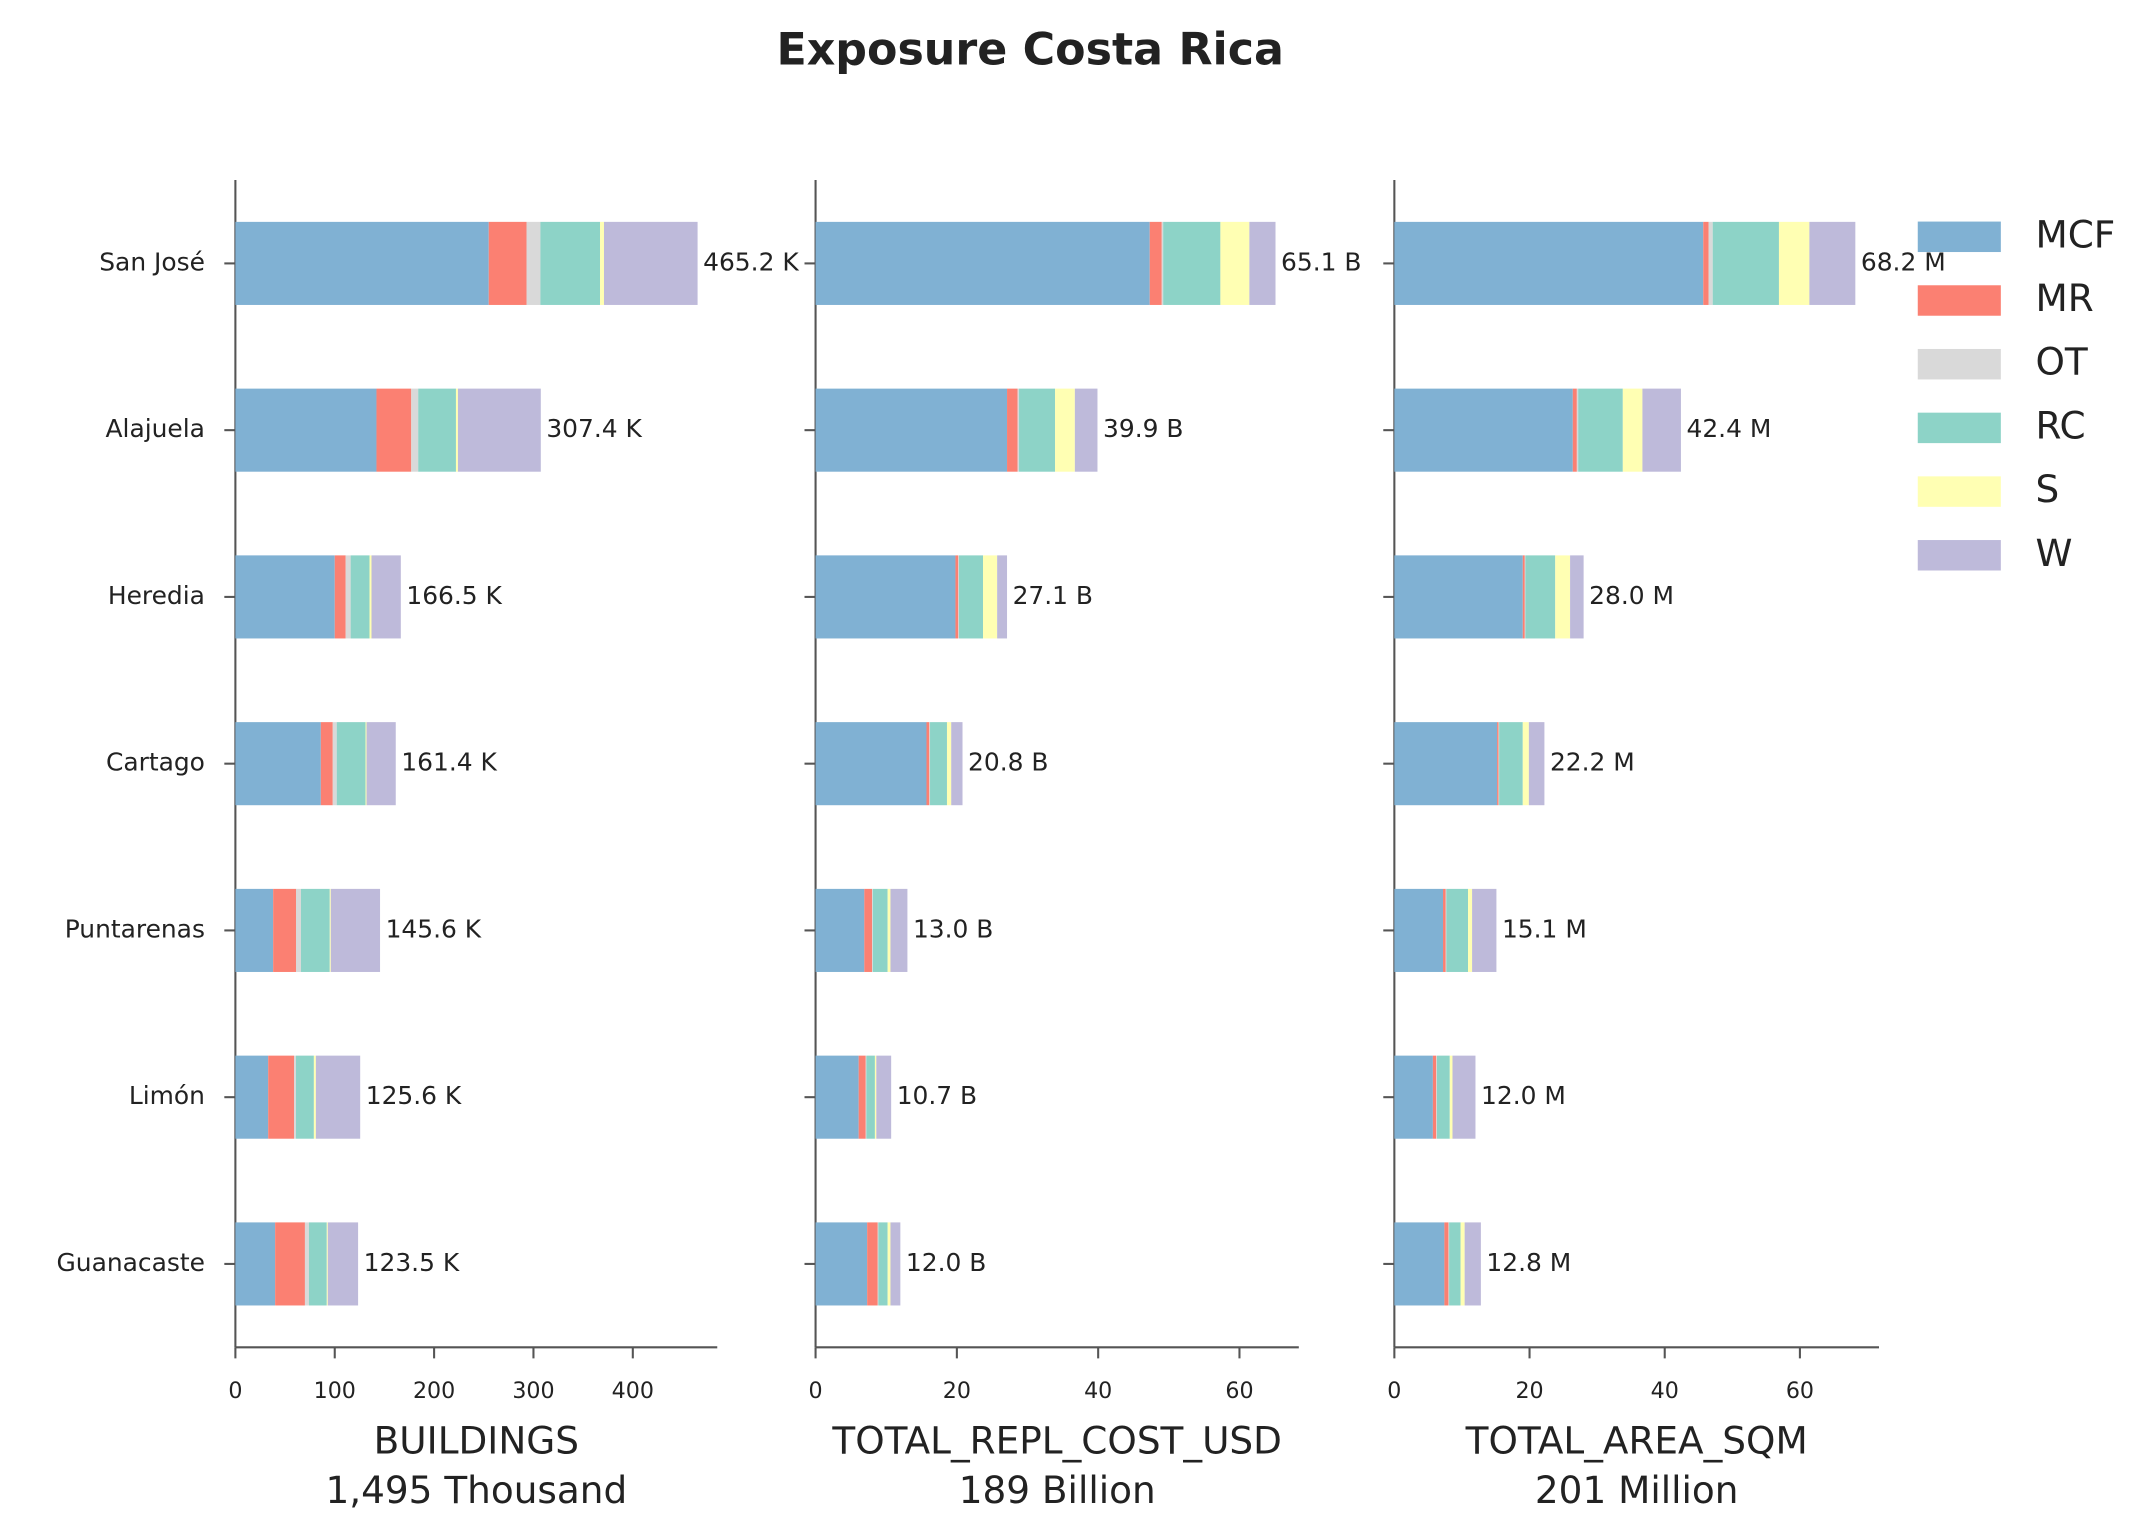 This screenshot has width=2149, height=1529. What do you see at coordinates (476, 1440) in the screenshot?
I see `x-axis-label: BUILDINGS` at bounding box center [476, 1440].